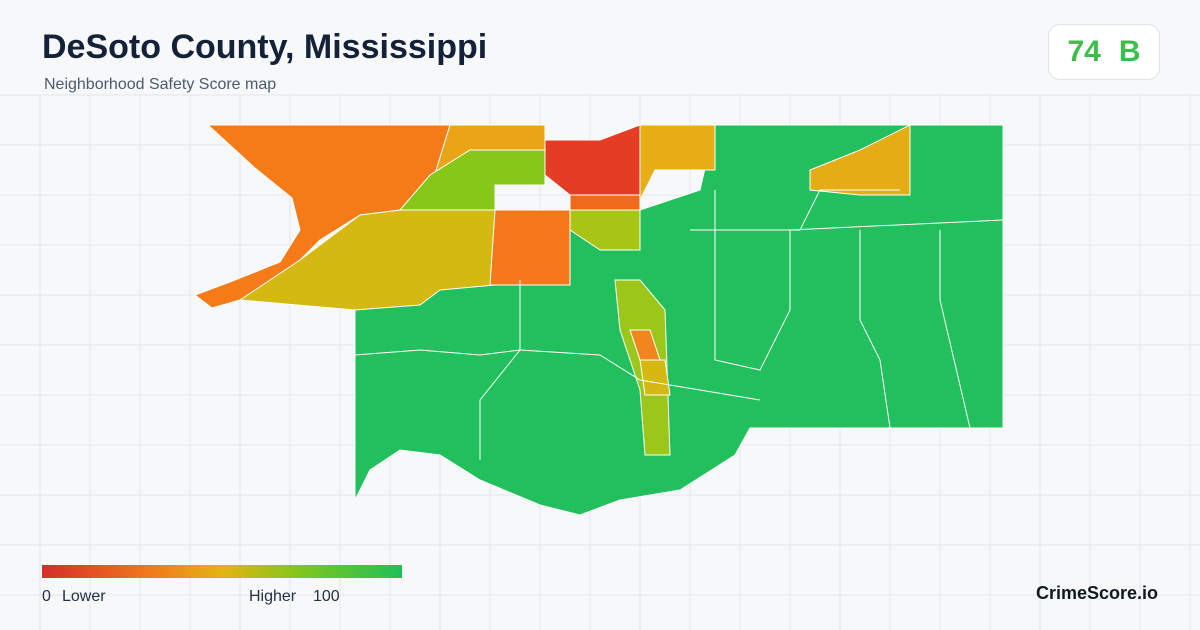 This screenshot has width=1200, height=630. Describe the element at coordinates (222, 571) in the screenshot. I see `legend-gradient` at that location.